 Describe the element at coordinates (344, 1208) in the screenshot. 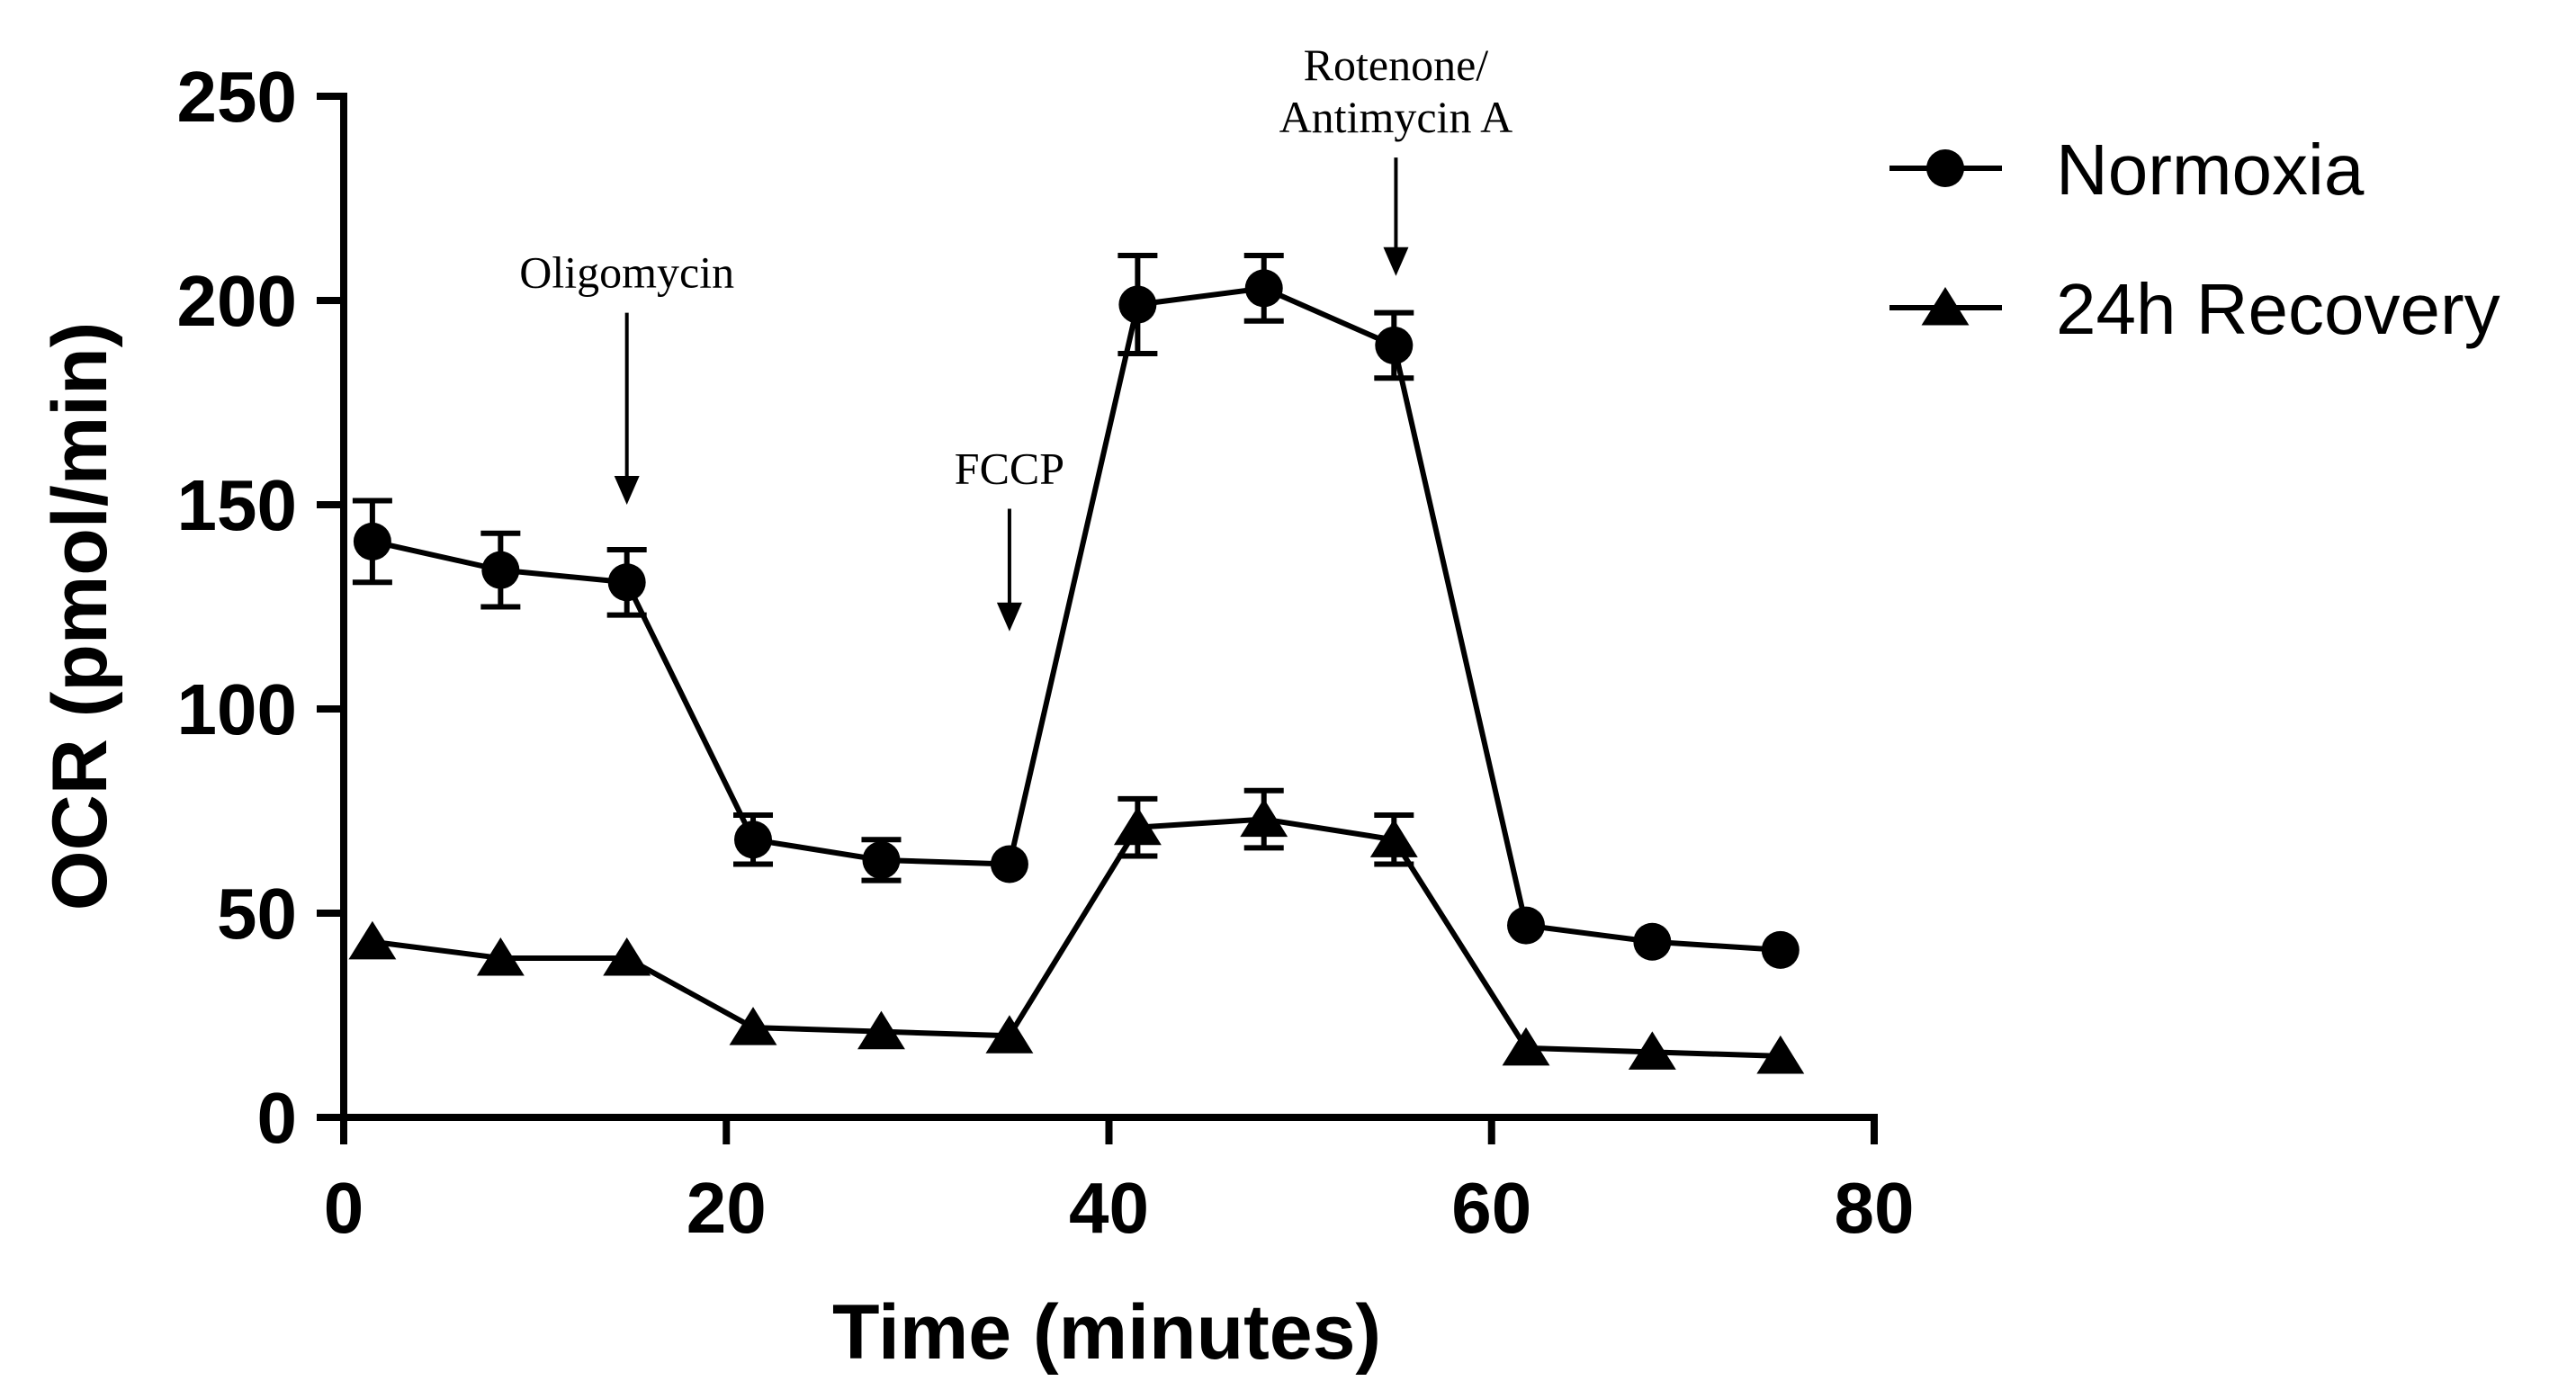

I see `x-tick-label: 0` at that location.